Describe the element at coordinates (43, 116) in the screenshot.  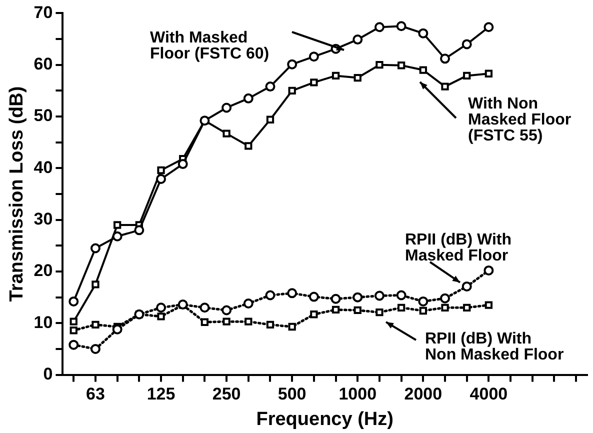
I see `y-tick-label: 50` at that location.